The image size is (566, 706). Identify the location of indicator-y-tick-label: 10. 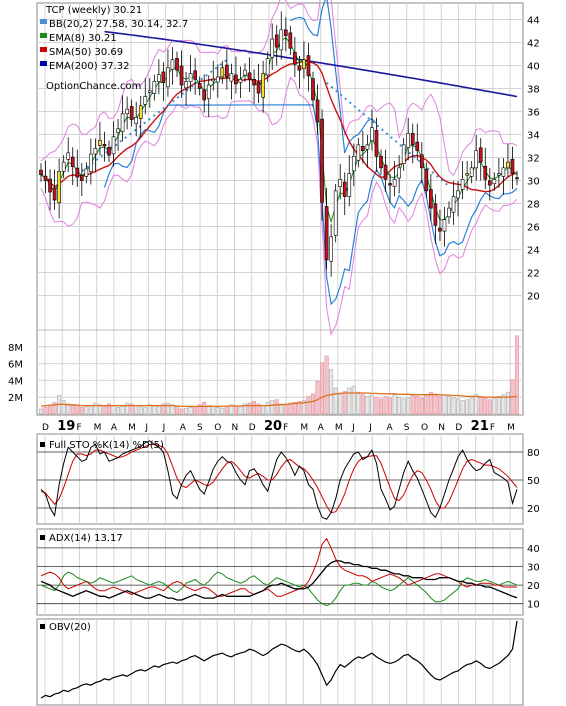
(533, 605).